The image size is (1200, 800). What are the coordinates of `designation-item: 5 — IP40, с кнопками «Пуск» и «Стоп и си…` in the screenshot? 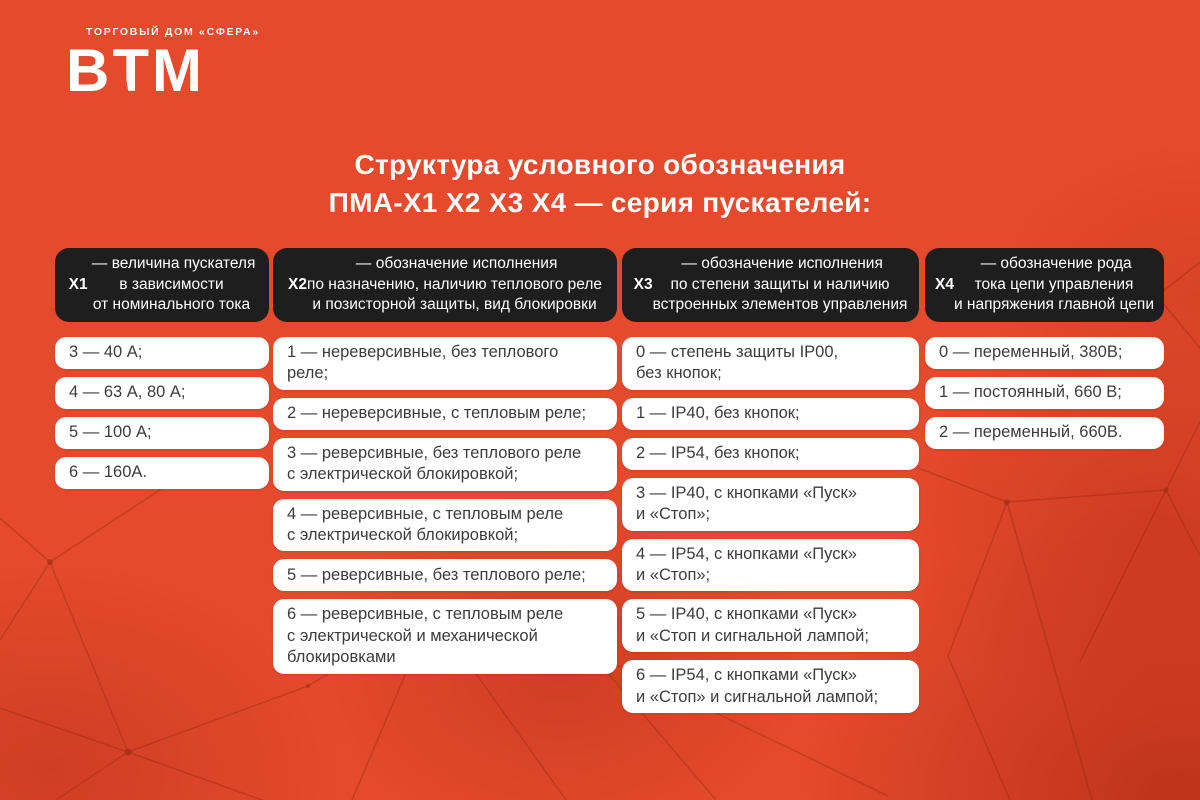 It's located at (770, 626).